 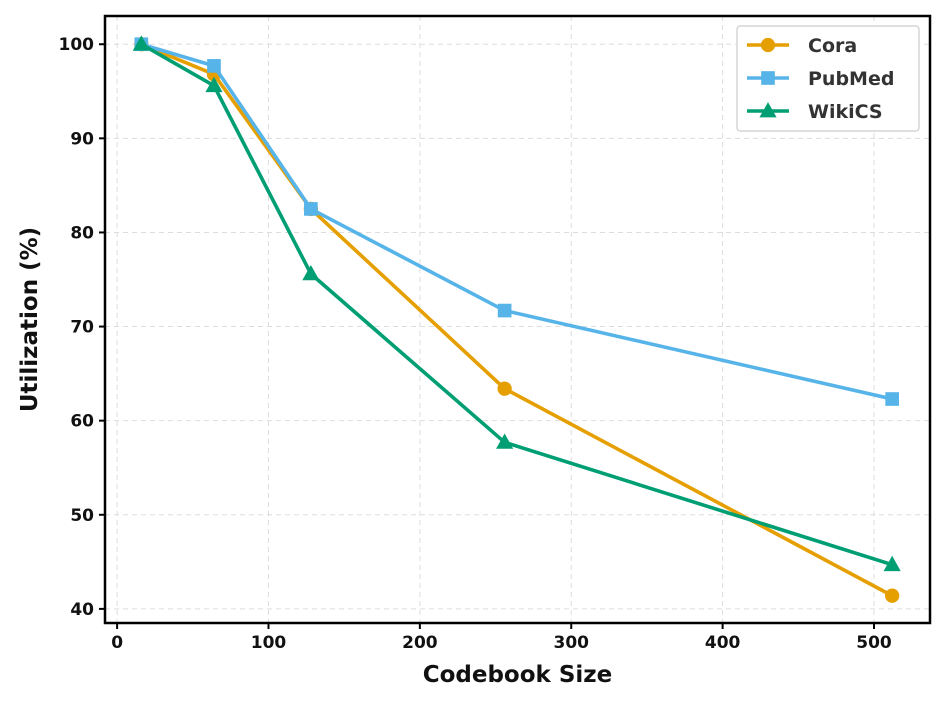 I want to click on x-tick-label: 100, so click(x=269, y=643).